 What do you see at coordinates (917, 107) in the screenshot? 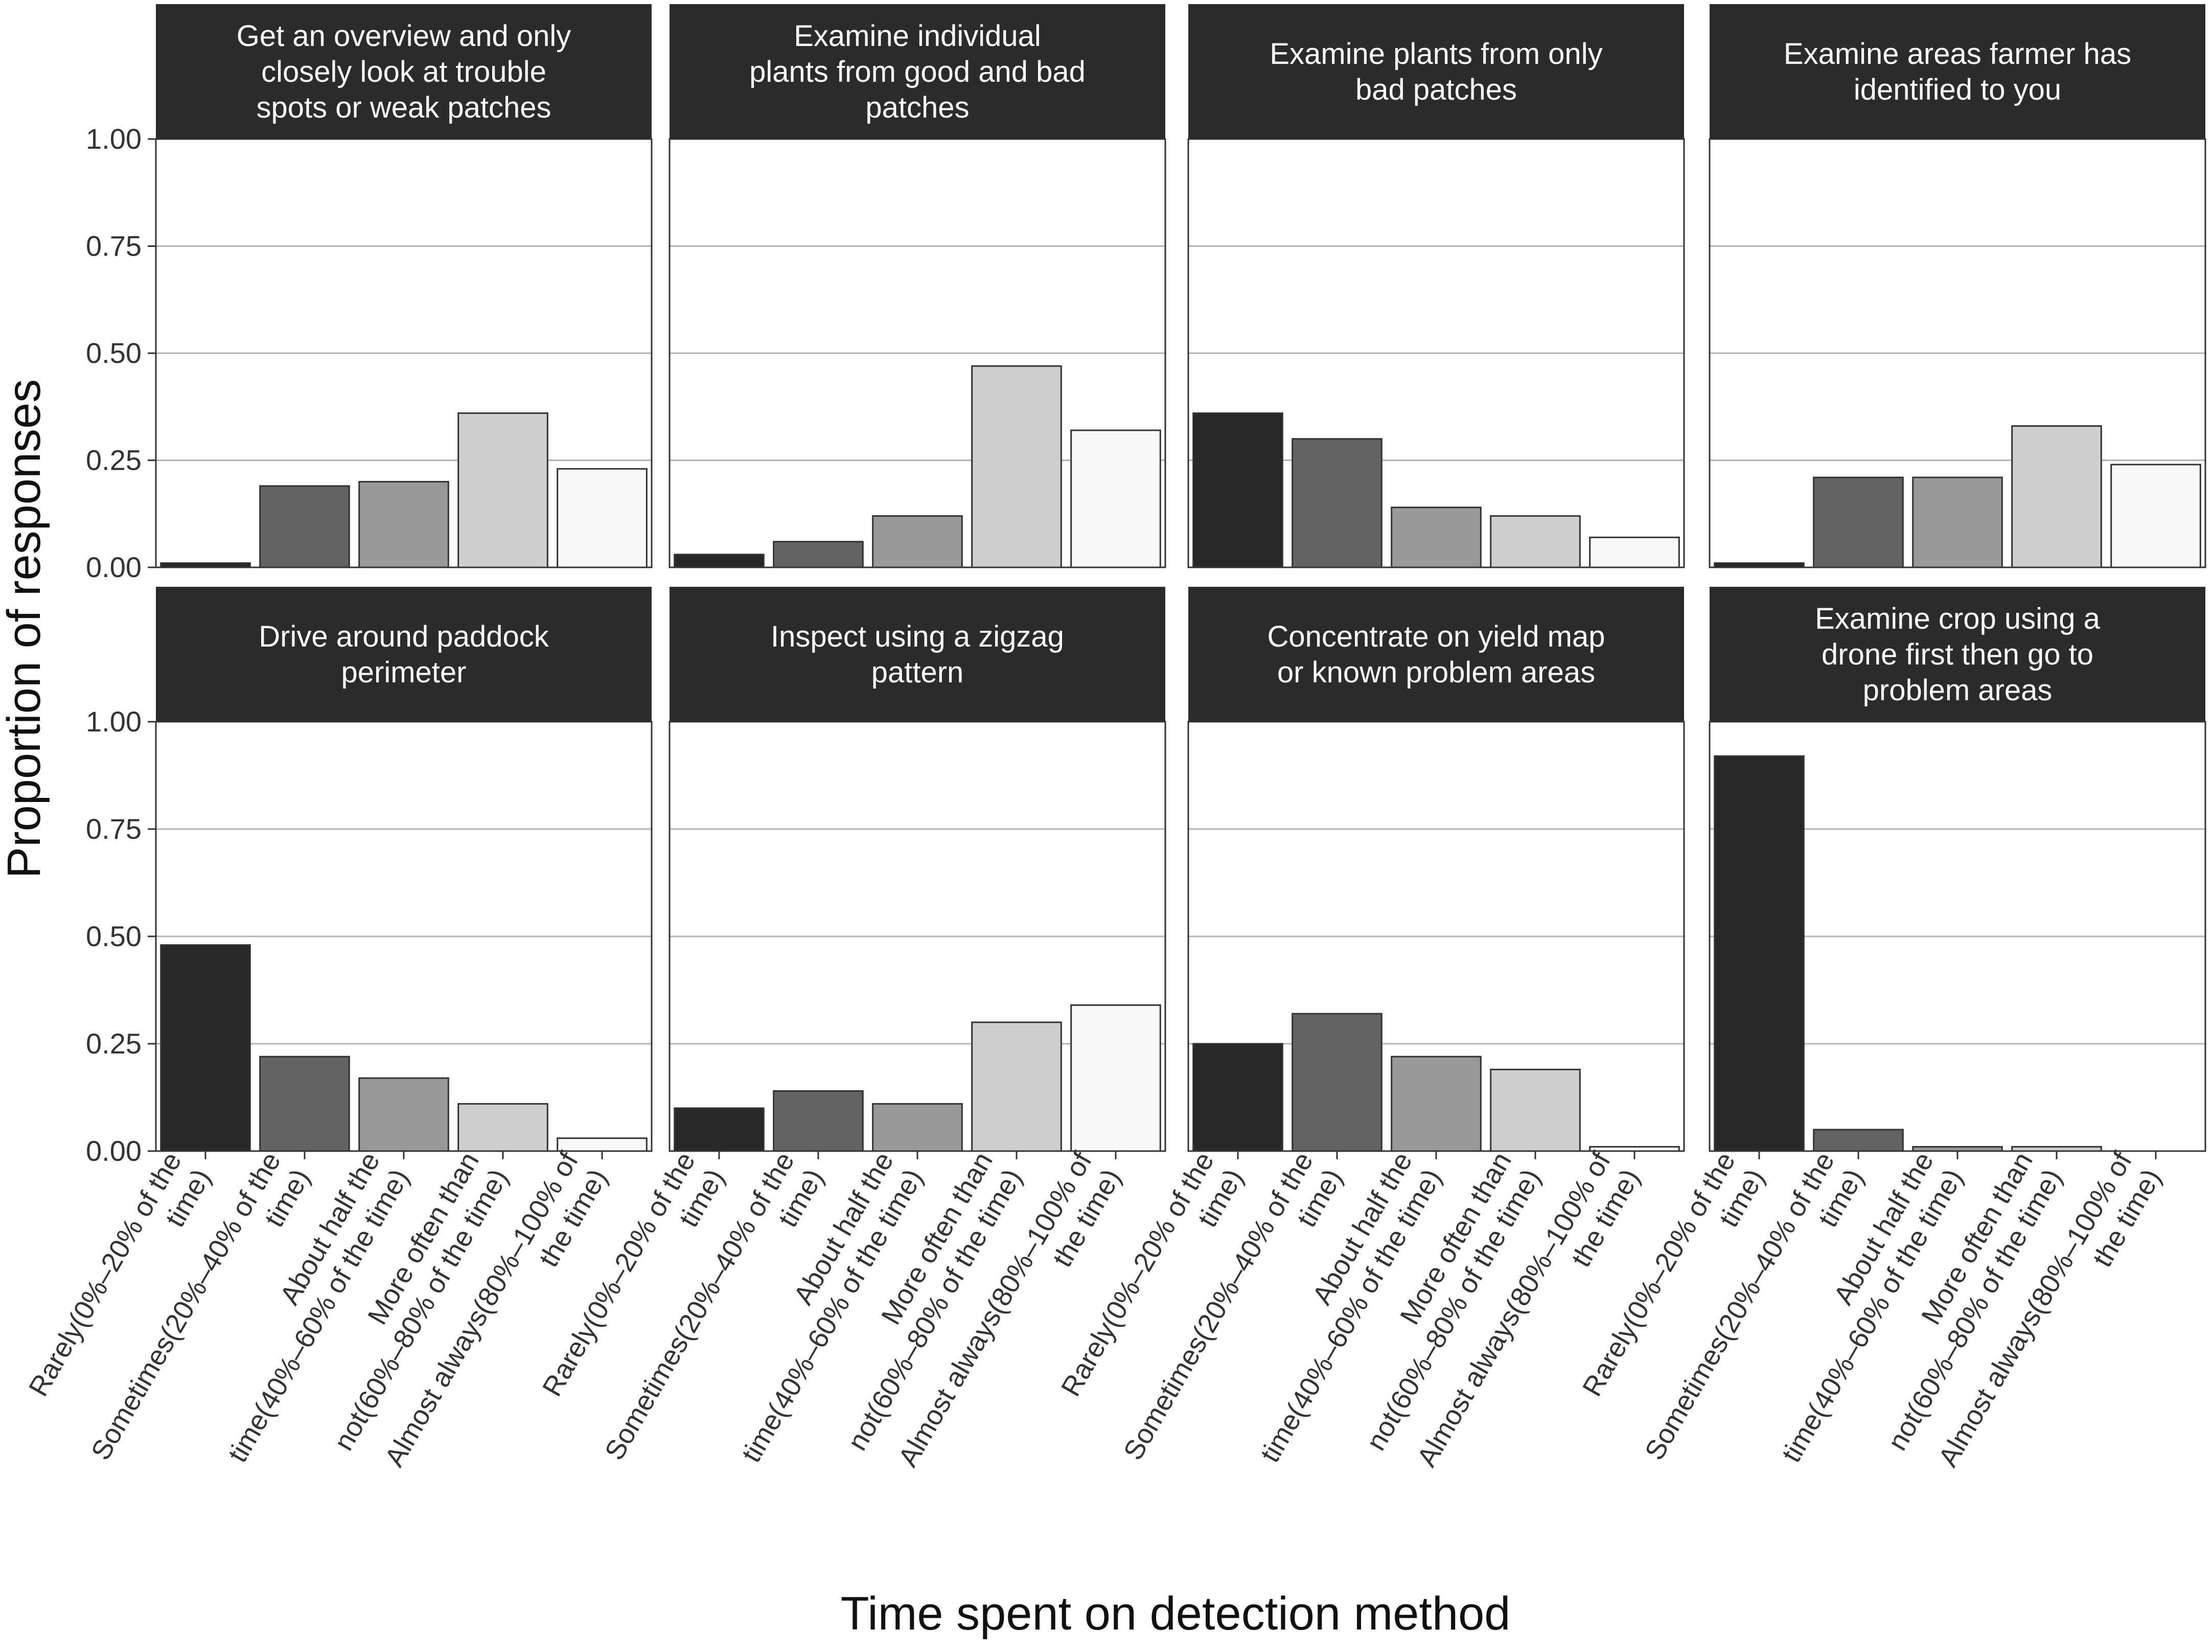
I see `panel-title-line: patches` at bounding box center [917, 107].